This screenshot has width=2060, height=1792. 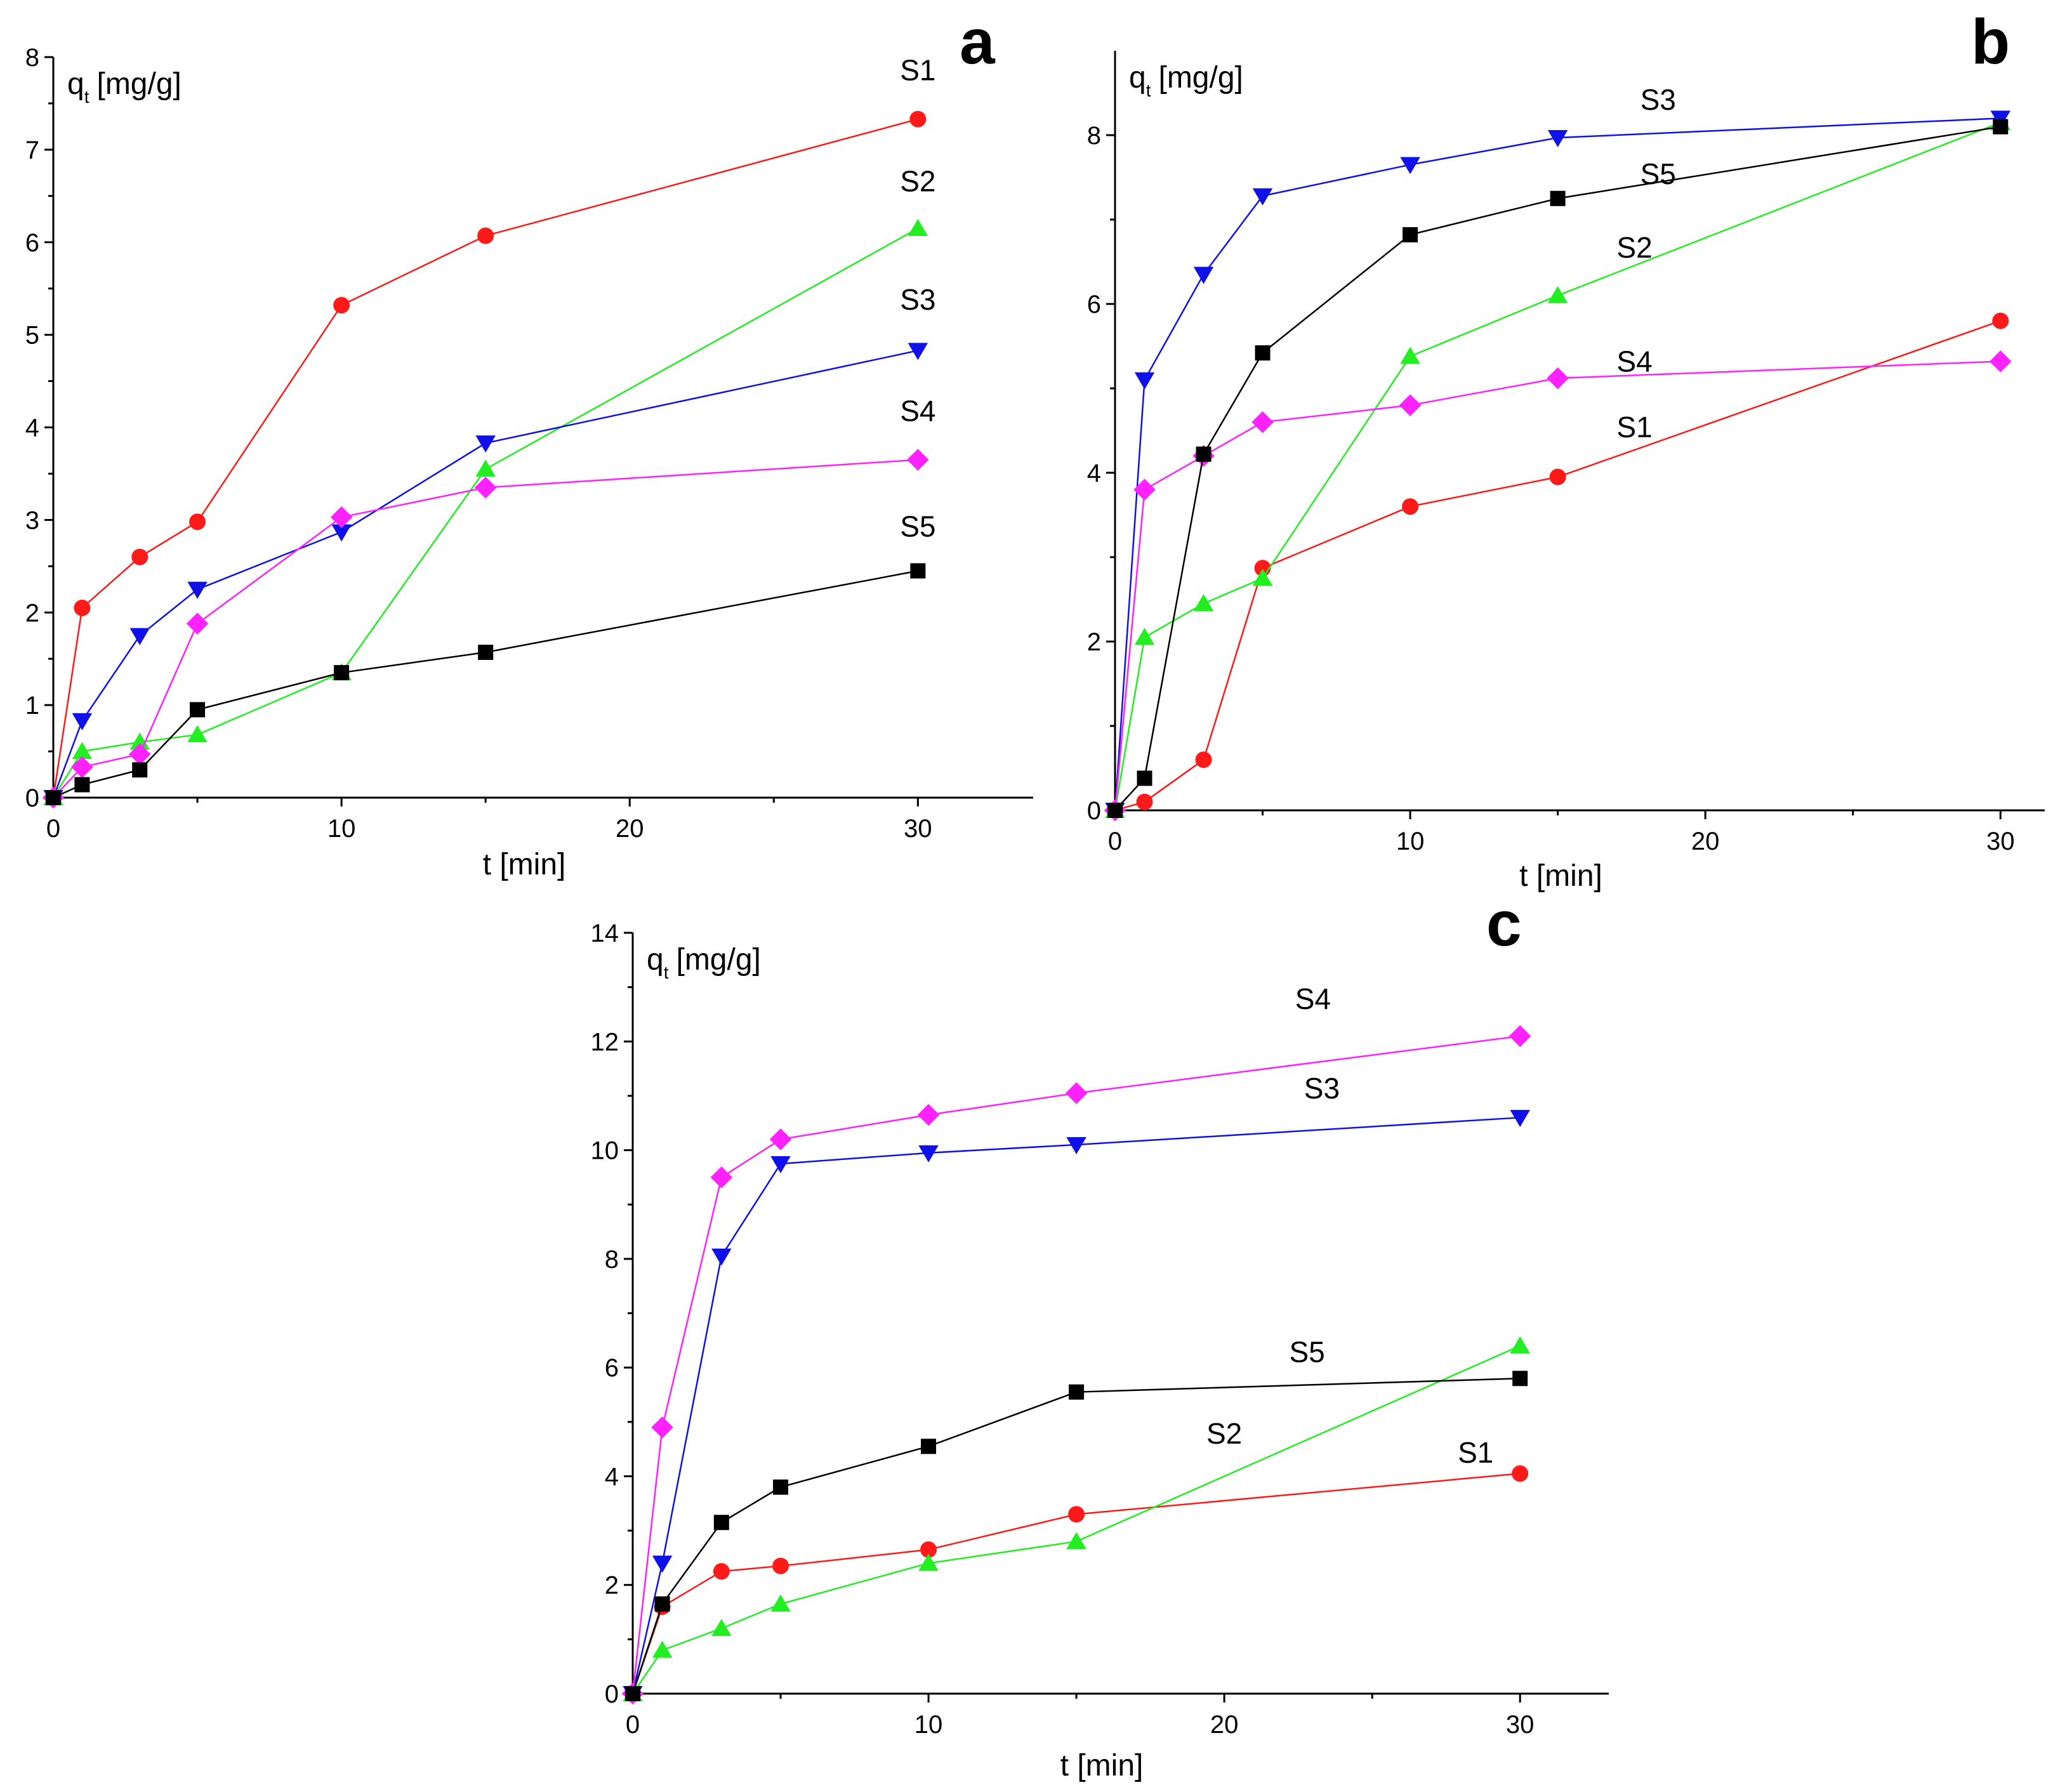 I want to click on y-tick-label: 5, so click(x=32, y=336).